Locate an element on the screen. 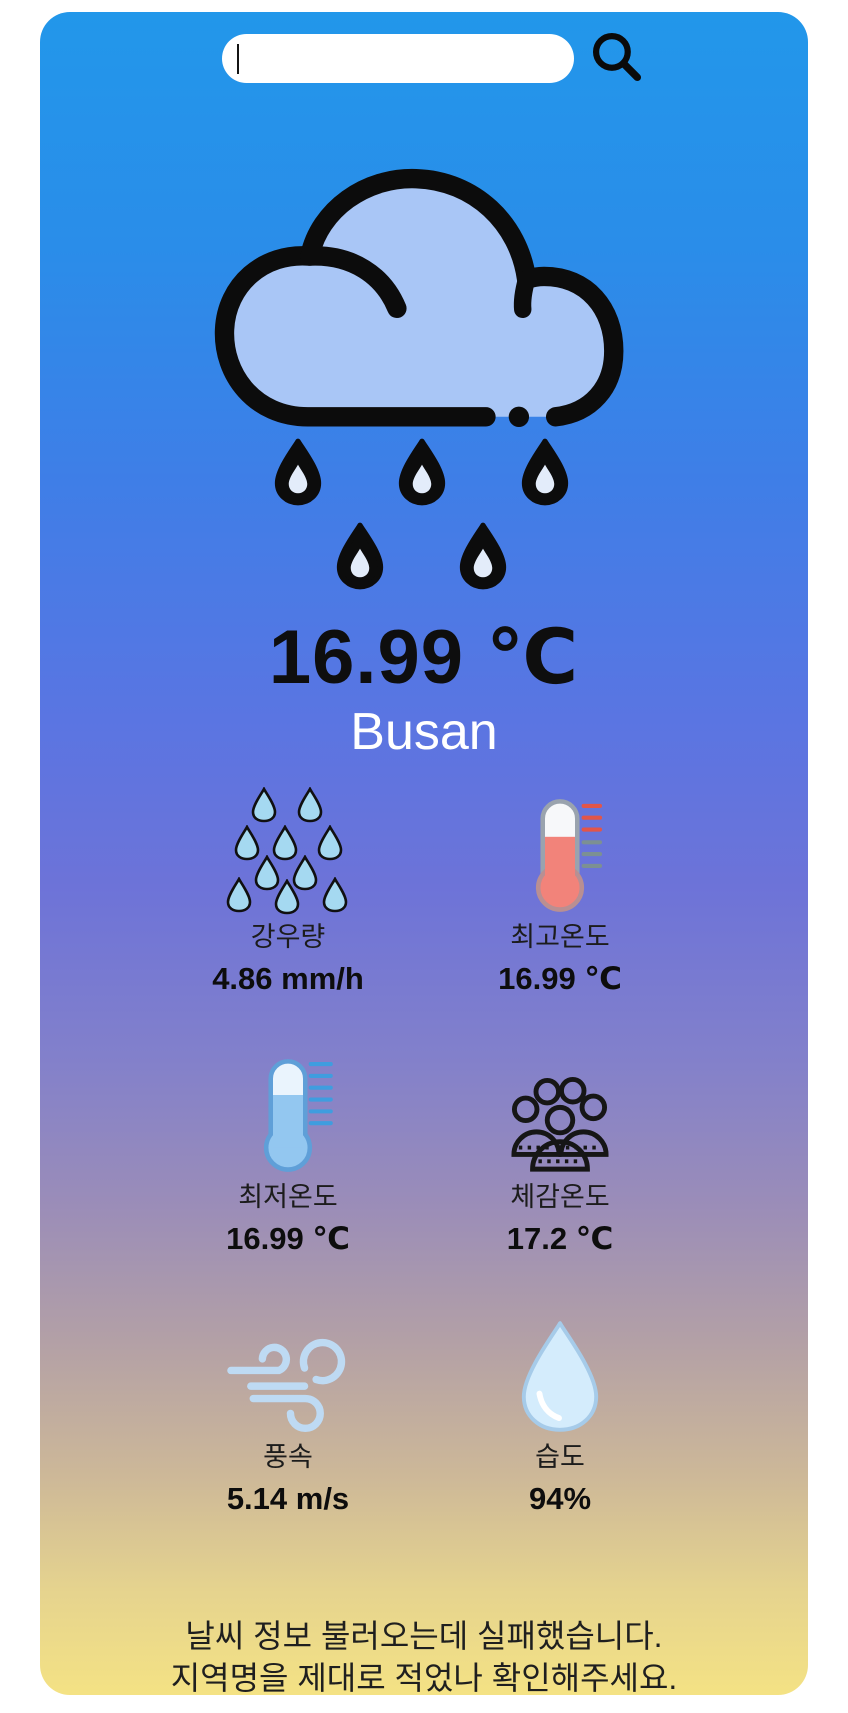  error-line-2: 지역명을 제대로 적었나 확인해주세요. is located at coordinates (424, 1677).